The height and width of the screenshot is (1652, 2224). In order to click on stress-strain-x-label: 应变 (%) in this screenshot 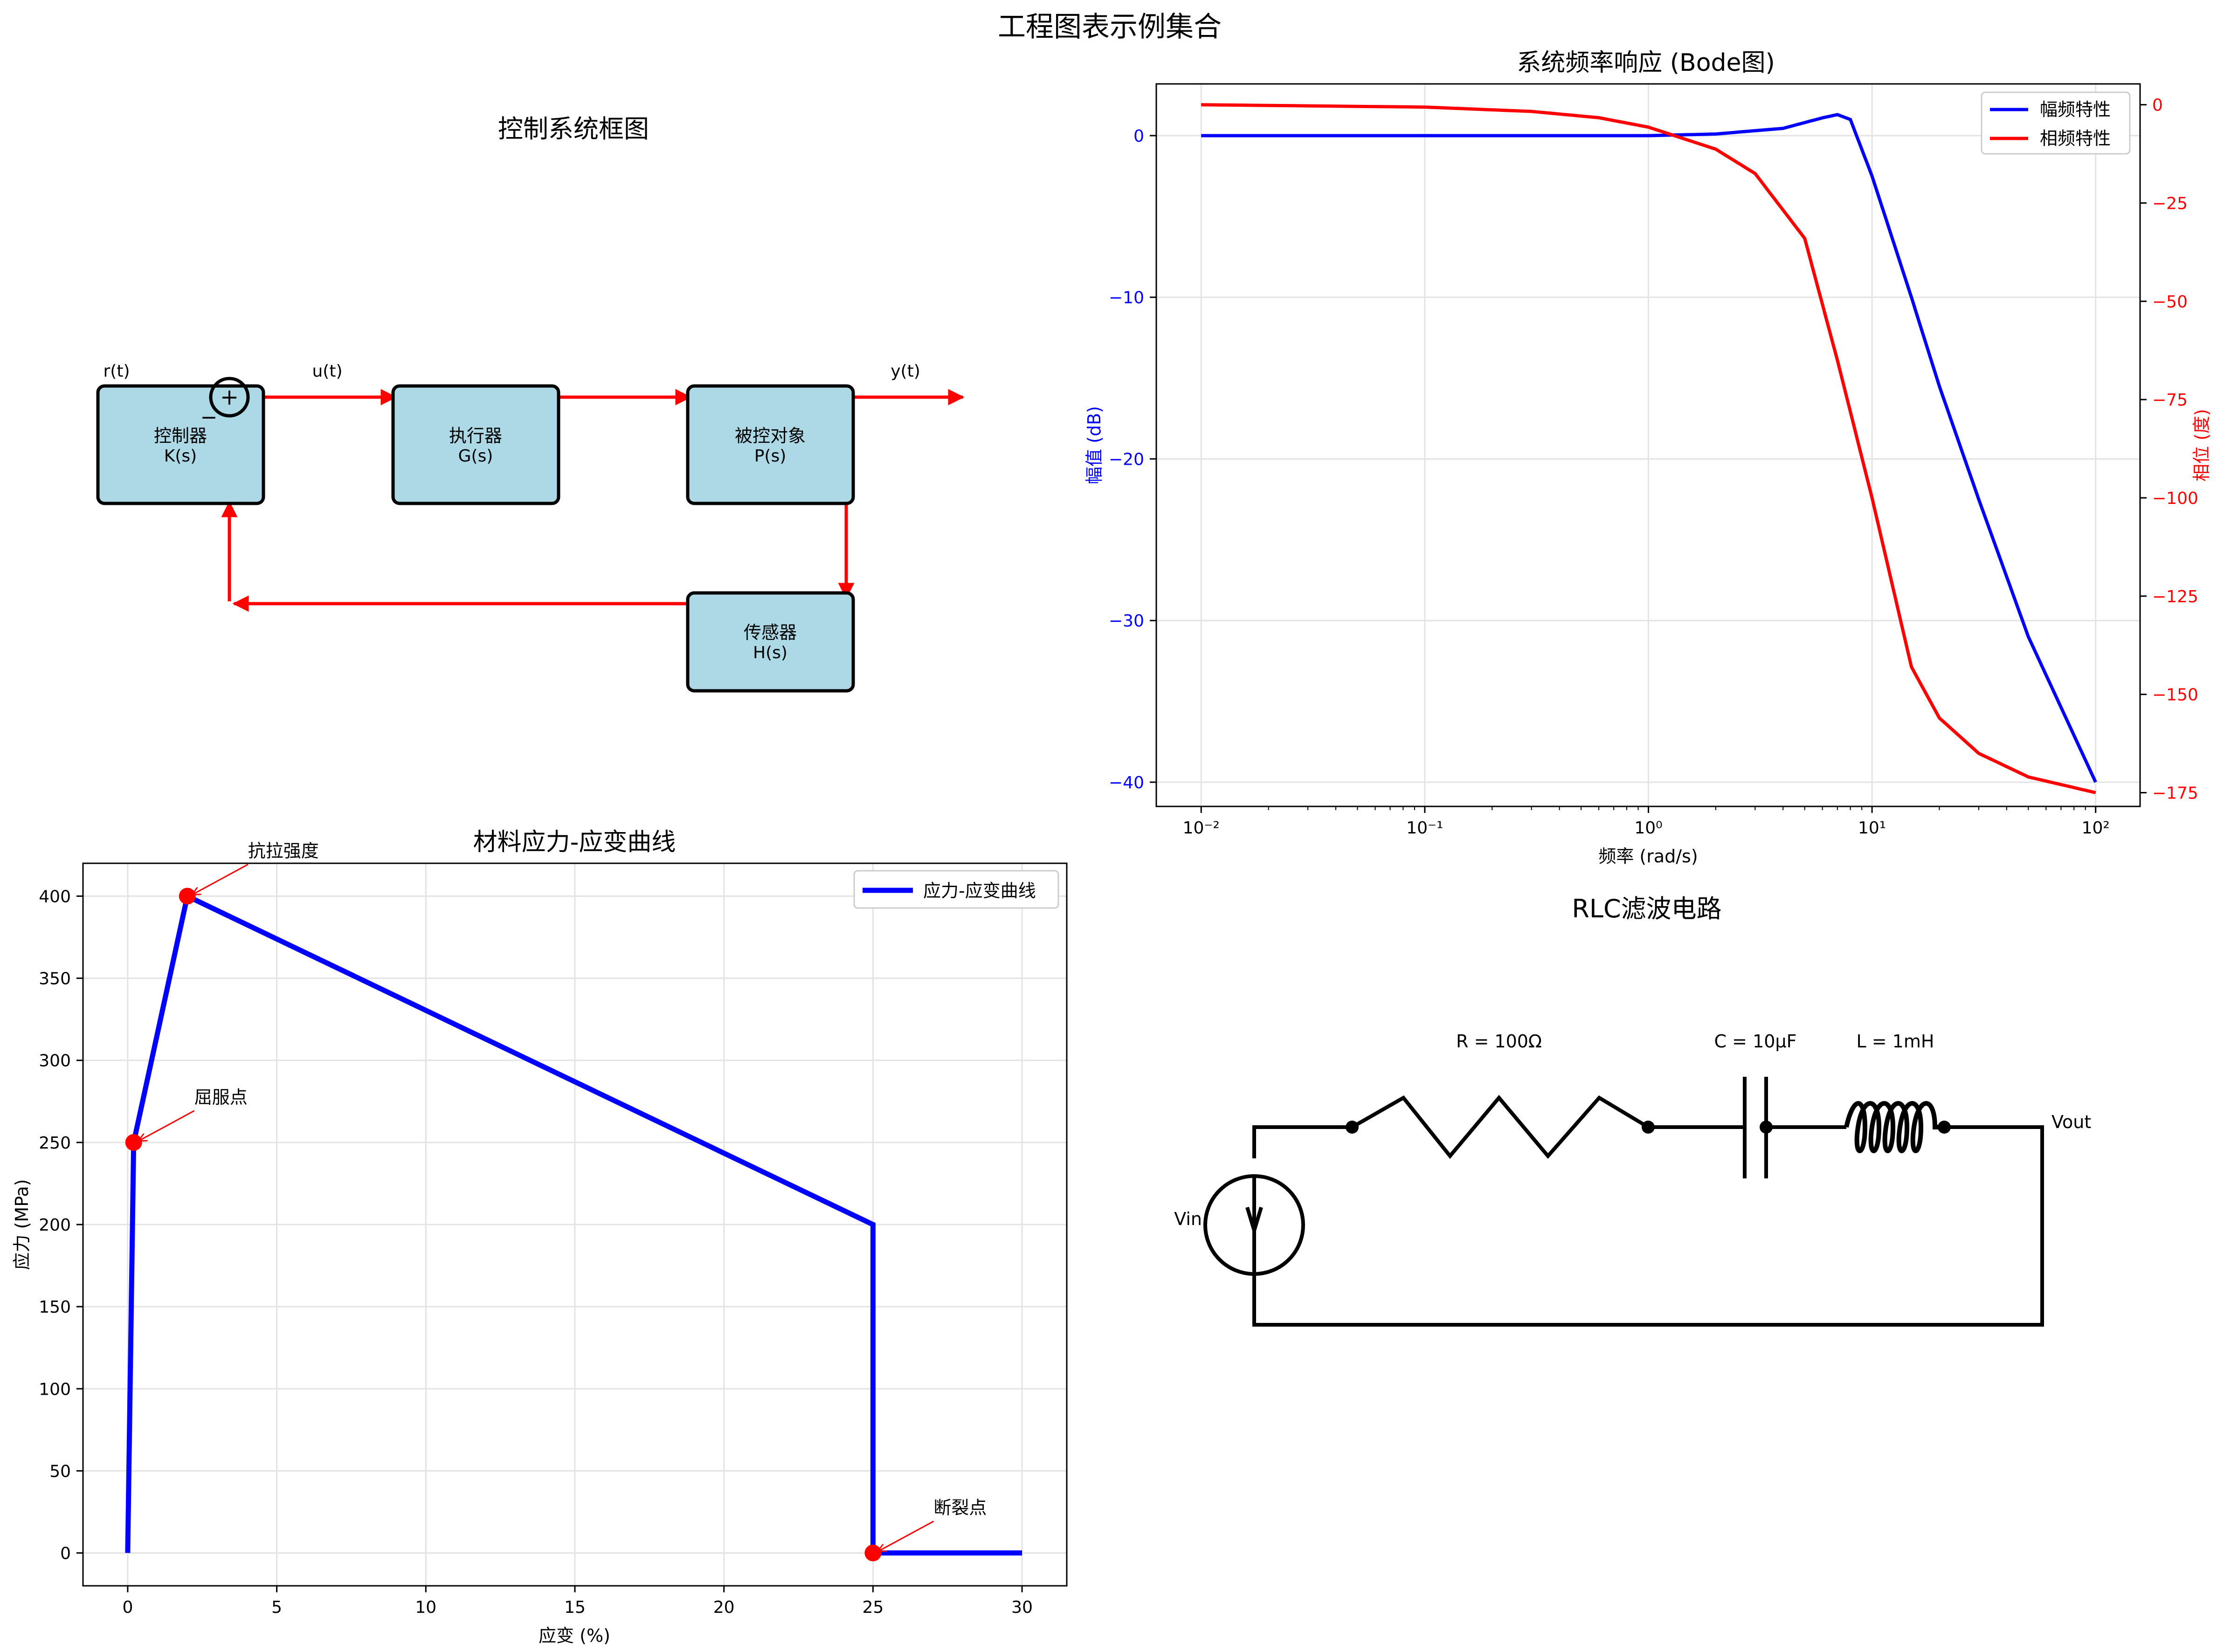, I will do `click(574, 1635)`.